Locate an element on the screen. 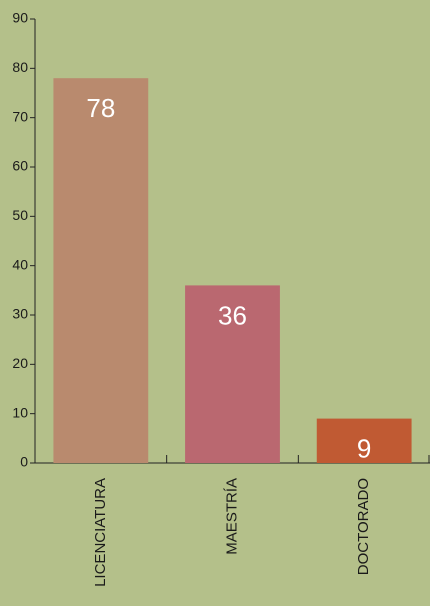 This screenshot has height=606, width=430. y-tick-label: 50 is located at coordinates (20, 215).